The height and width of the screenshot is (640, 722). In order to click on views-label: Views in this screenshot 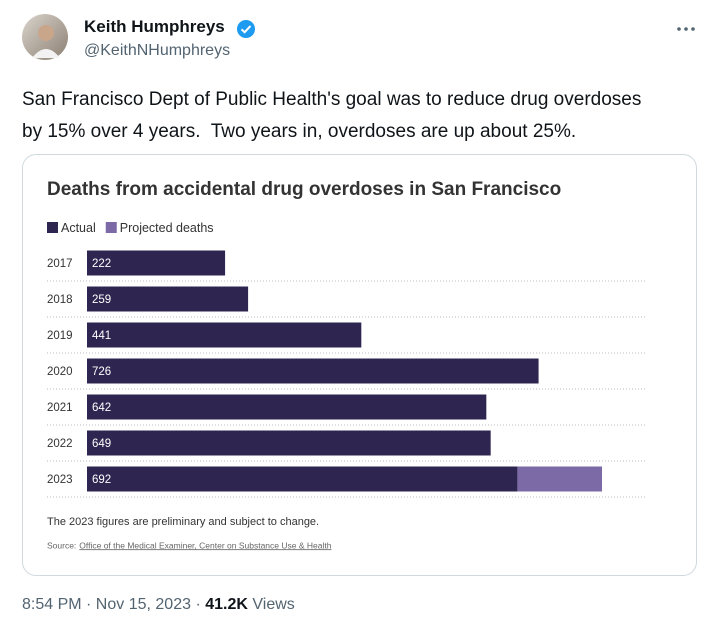, I will do `click(273, 604)`.